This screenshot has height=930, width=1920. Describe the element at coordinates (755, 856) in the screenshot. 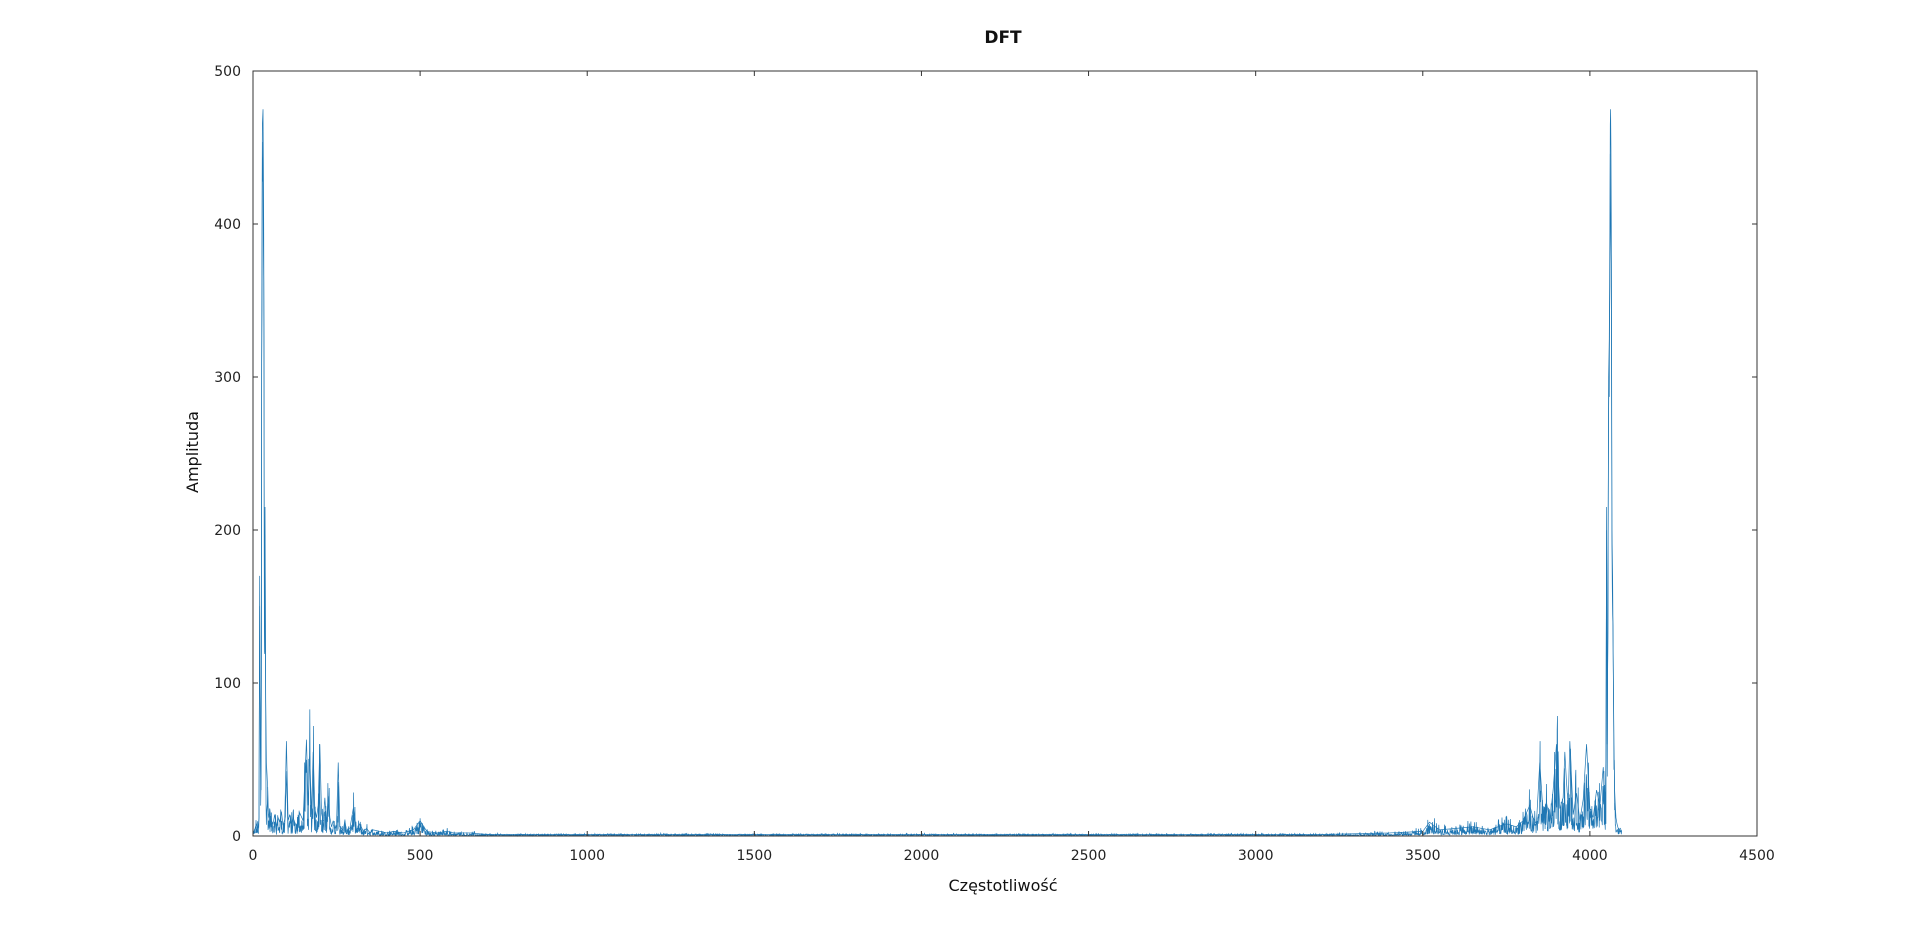

I see `x-tick-label: 1500` at that location.